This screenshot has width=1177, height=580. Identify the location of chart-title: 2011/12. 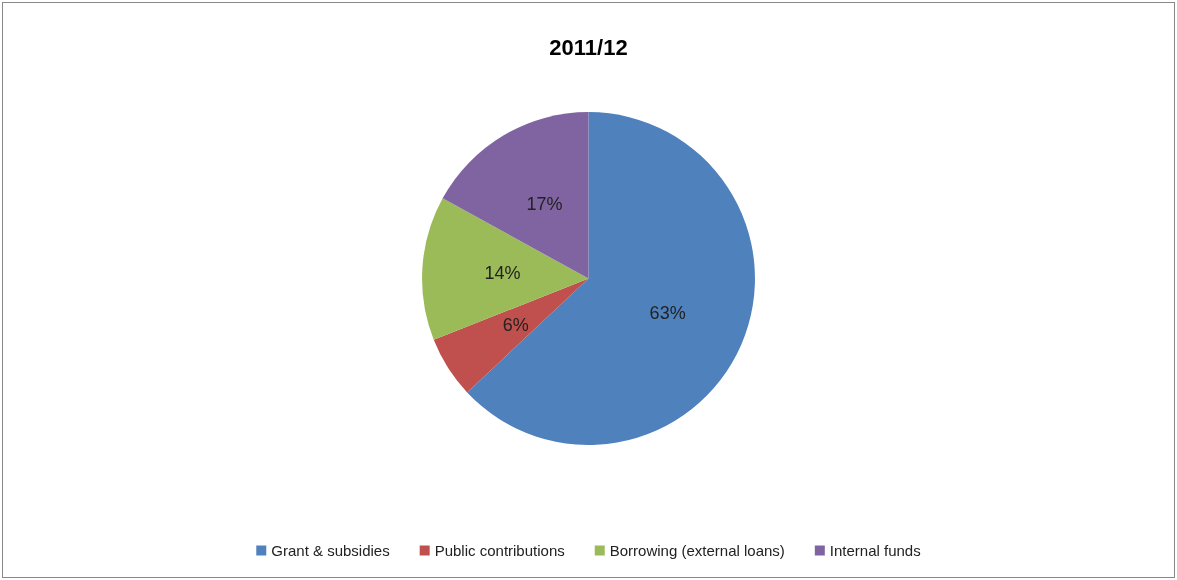
(588, 47).